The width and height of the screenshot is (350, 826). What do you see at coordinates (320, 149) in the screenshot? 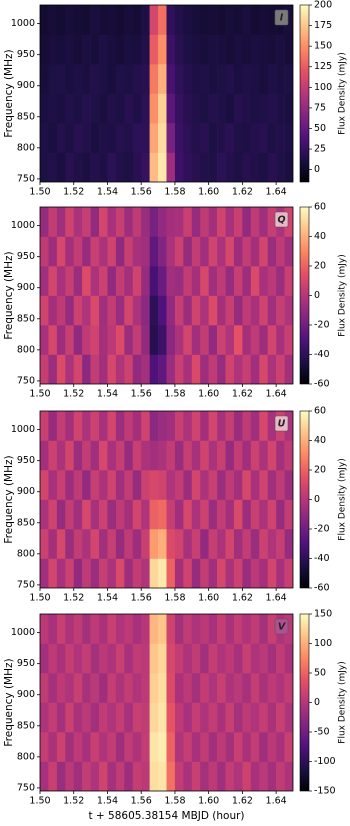
I see `colorbar-tick-label: 25` at bounding box center [320, 149].